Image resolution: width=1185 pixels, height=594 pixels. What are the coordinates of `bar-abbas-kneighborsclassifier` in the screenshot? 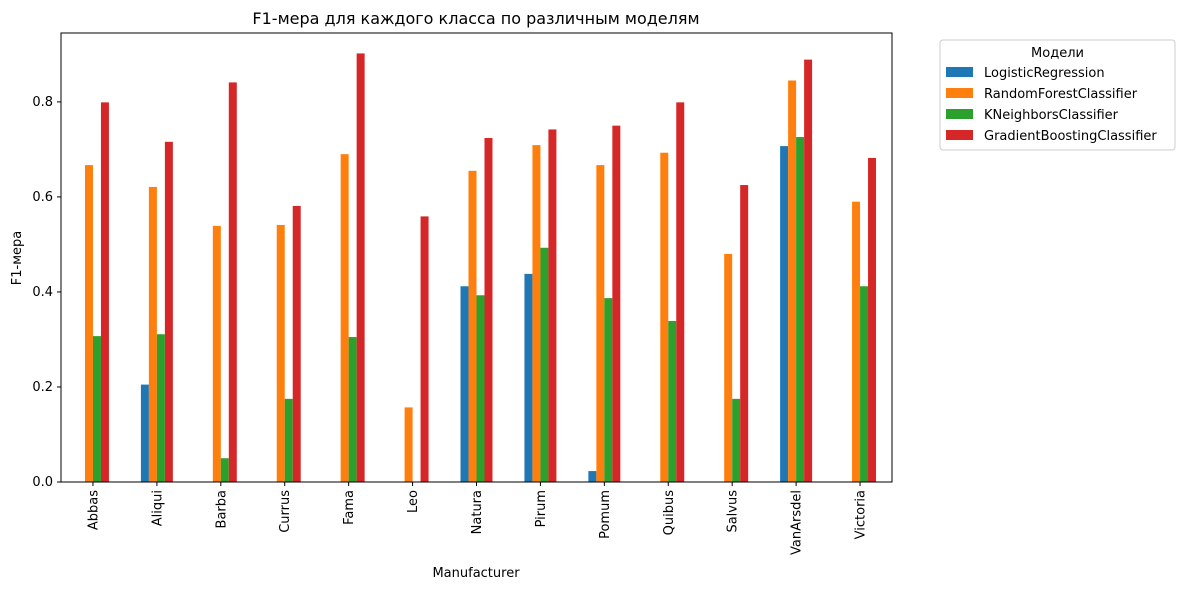 It's located at (96, 409).